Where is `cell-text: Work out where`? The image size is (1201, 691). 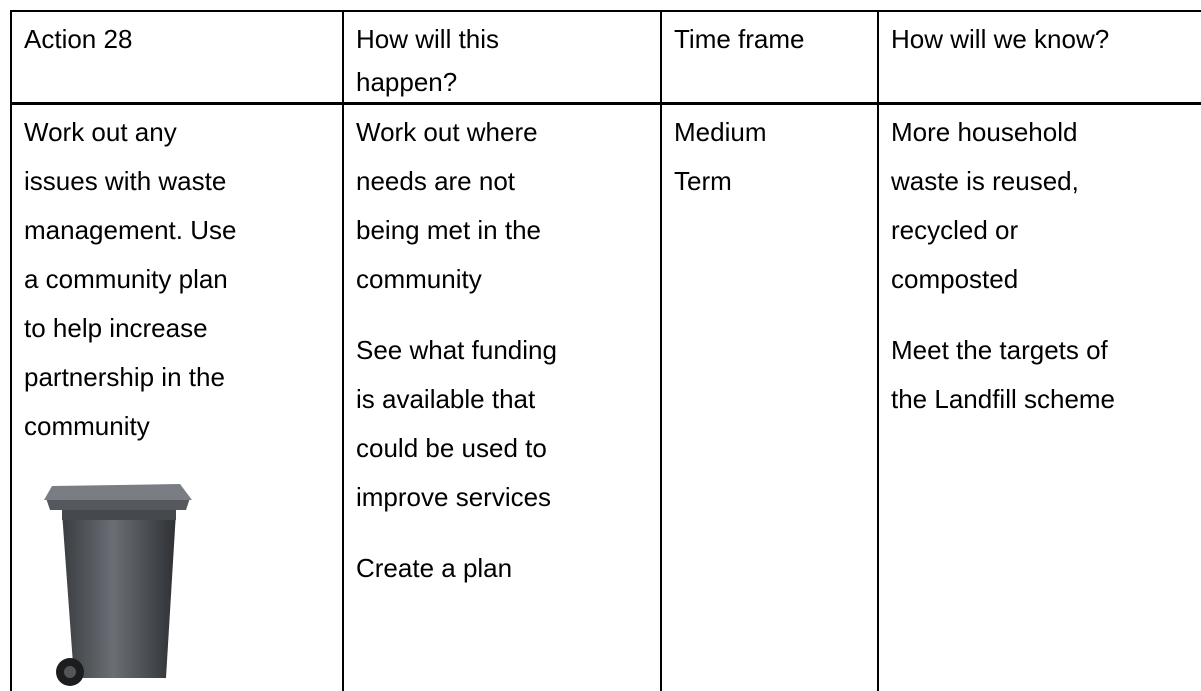
cell-text: Work out where is located at coordinates (447, 132).